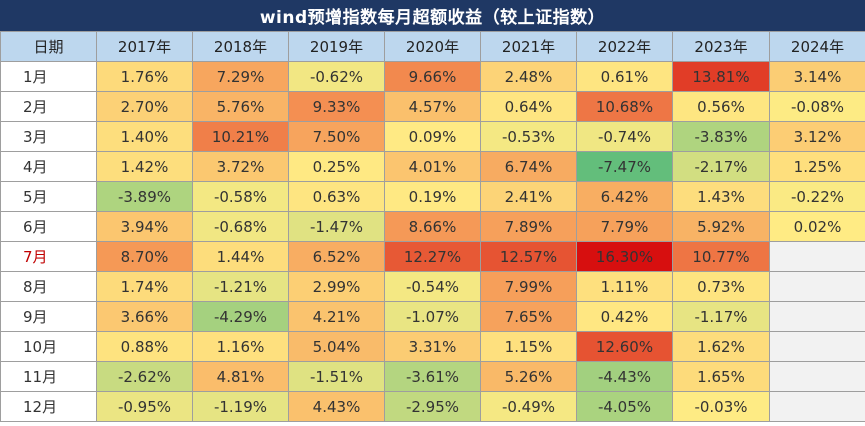 The width and height of the screenshot is (865, 426). What do you see at coordinates (240, 196) in the screenshot?
I see `value-cell: -0.58%` at bounding box center [240, 196].